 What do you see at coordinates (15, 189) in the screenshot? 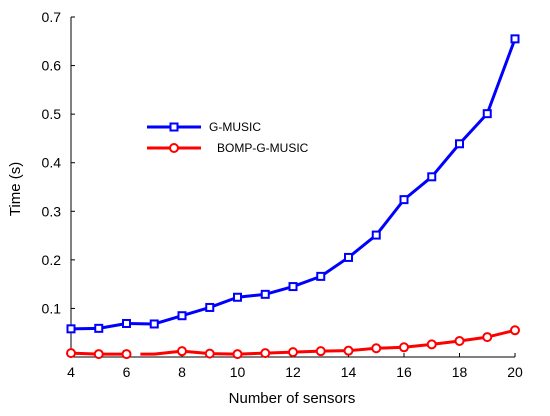
I see `y-axis-title: Time (s)` at bounding box center [15, 189].